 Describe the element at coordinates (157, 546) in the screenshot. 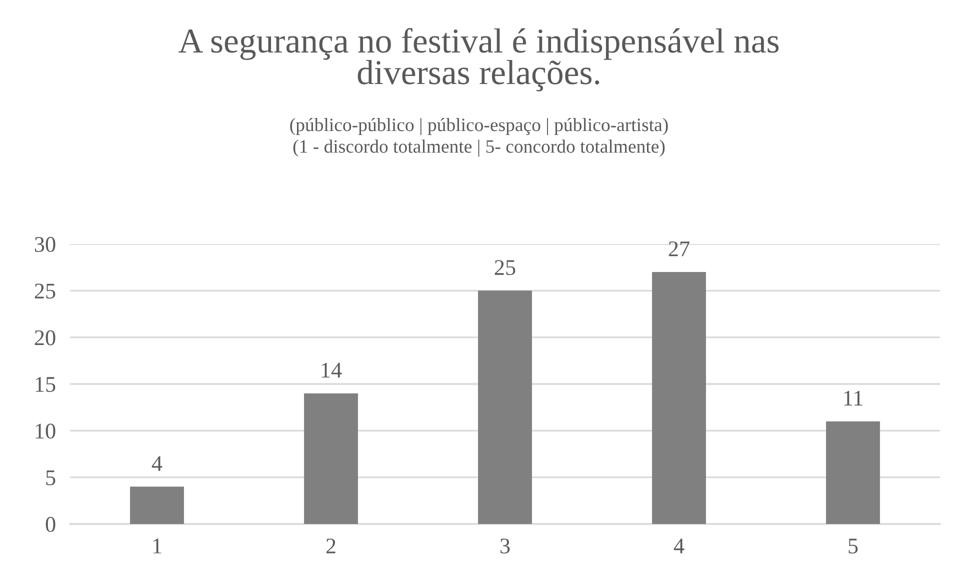

I see `x-tick-label: 1` at that location.